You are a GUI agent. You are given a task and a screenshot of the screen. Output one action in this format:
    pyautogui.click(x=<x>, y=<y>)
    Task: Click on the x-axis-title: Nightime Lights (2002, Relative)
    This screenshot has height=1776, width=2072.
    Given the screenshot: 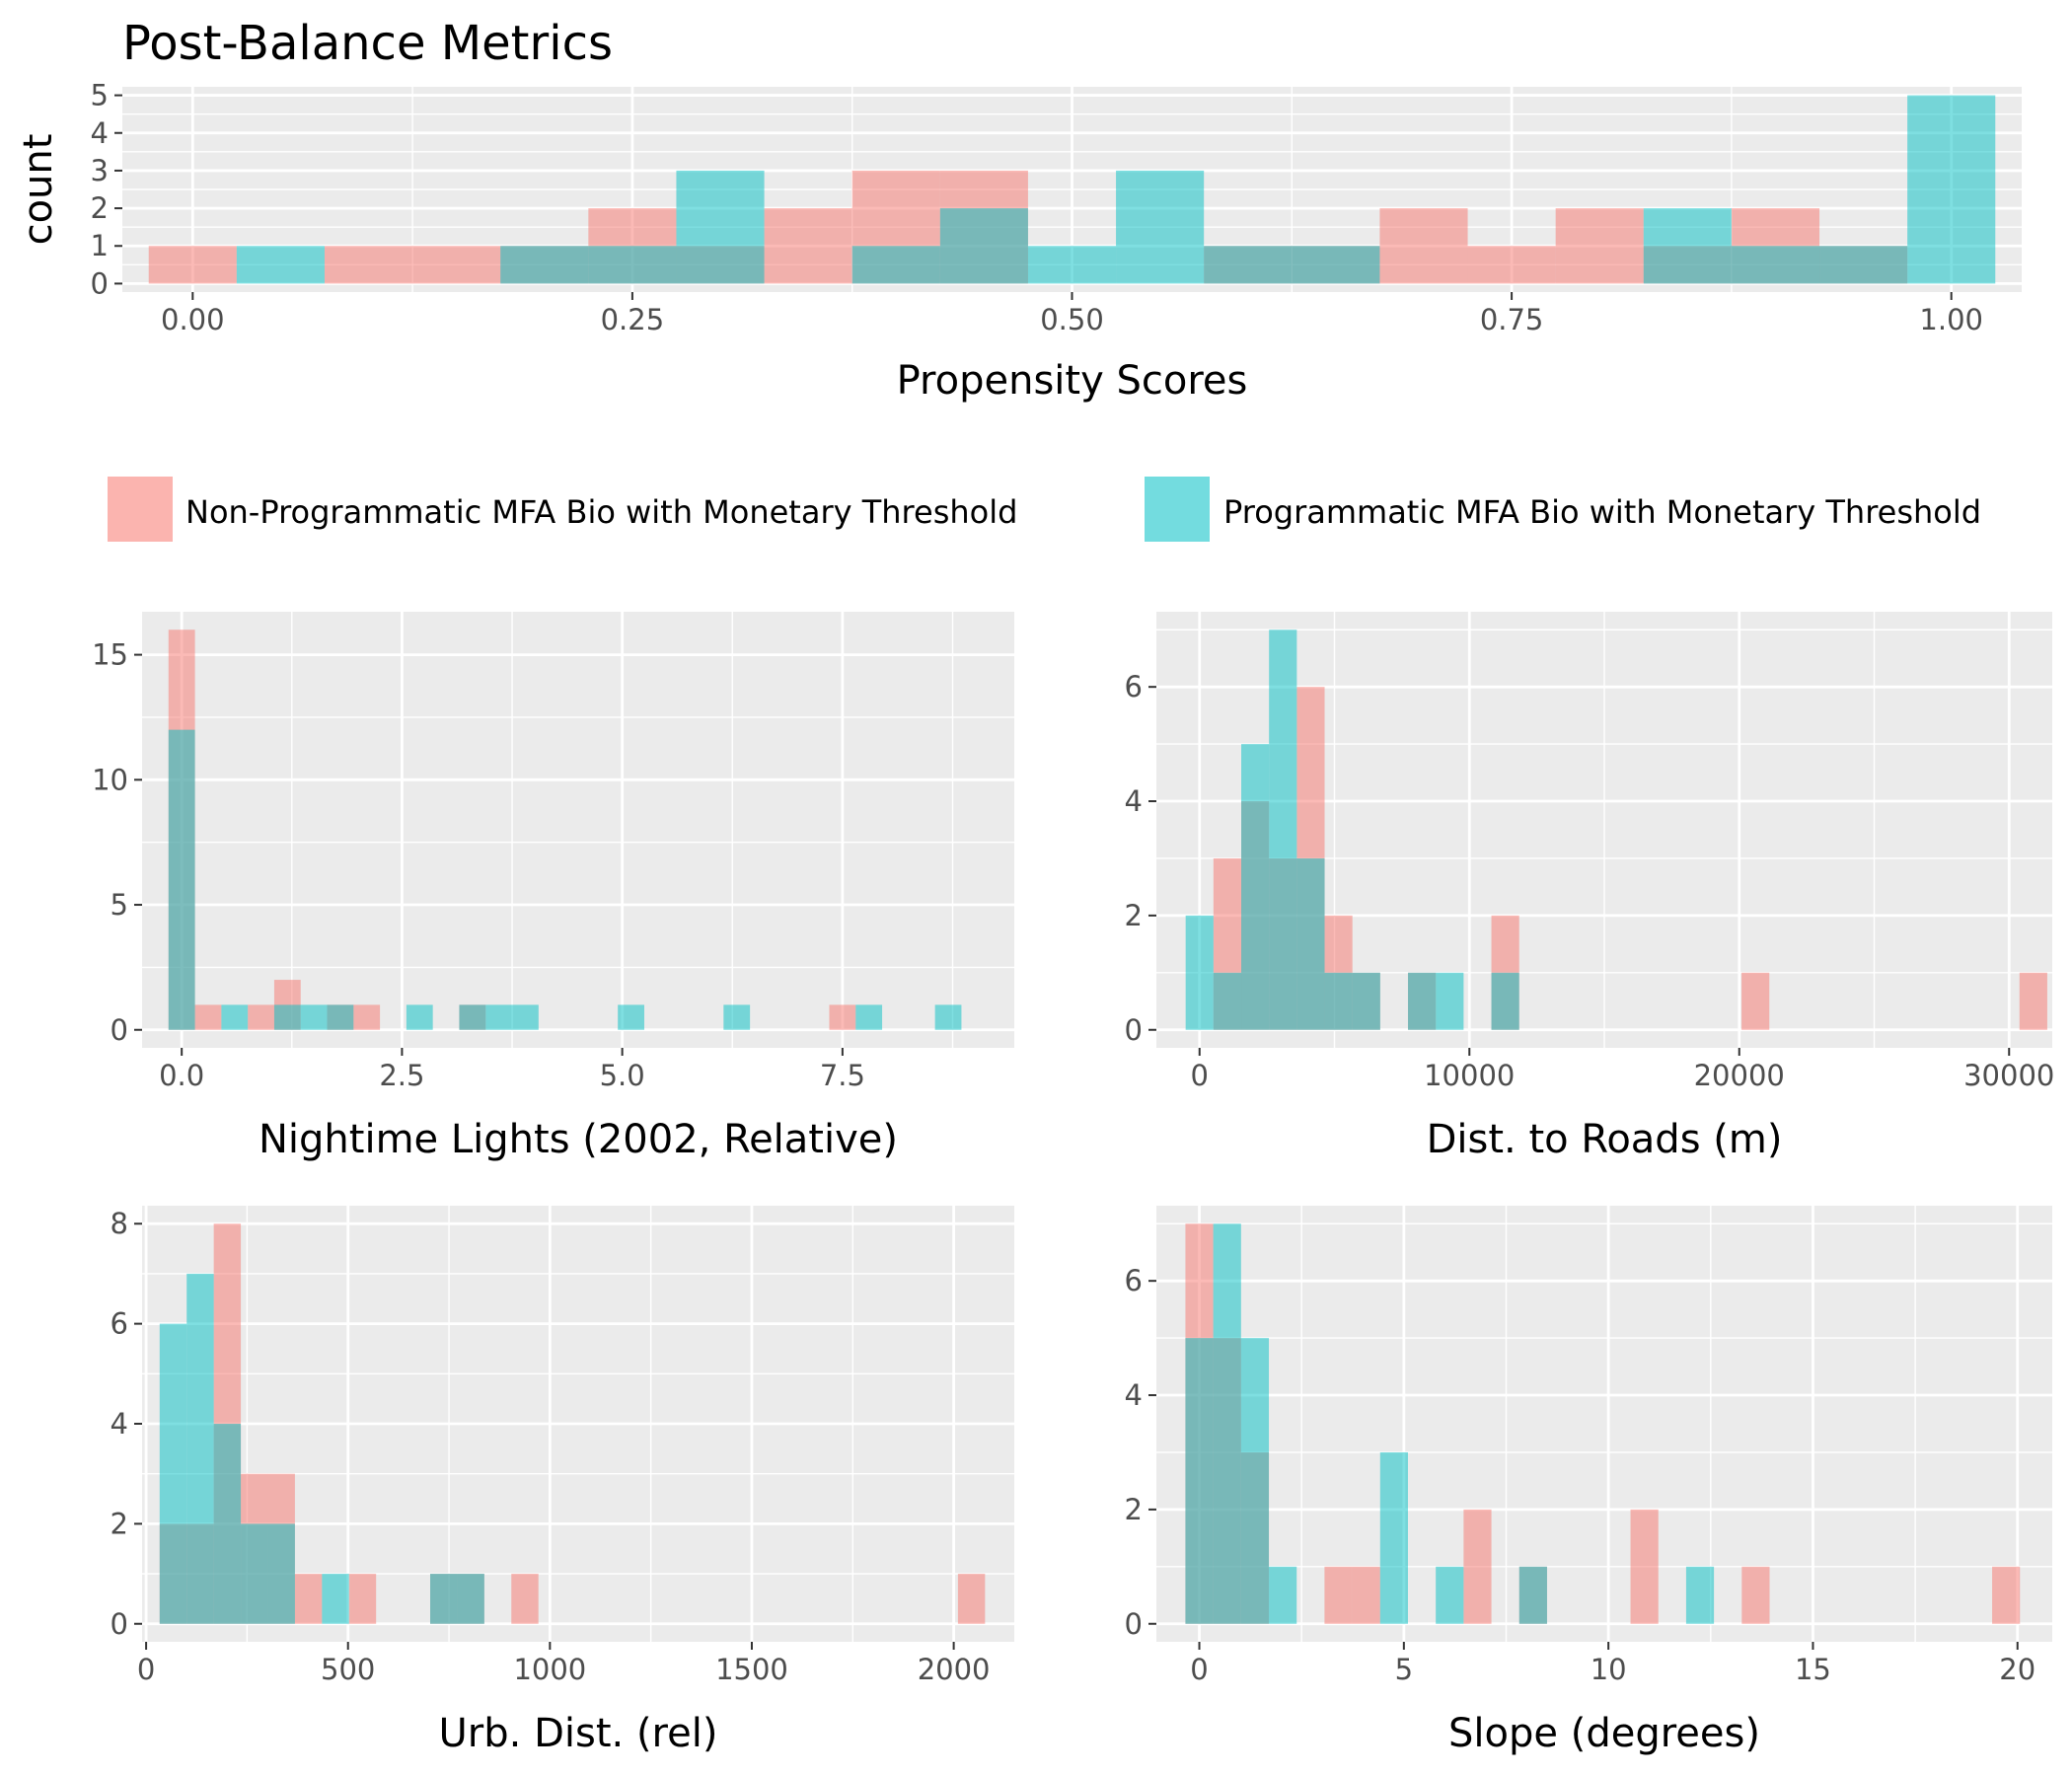 What is the action you would take?
    pyautogui.click(x=578, y=1140)
    